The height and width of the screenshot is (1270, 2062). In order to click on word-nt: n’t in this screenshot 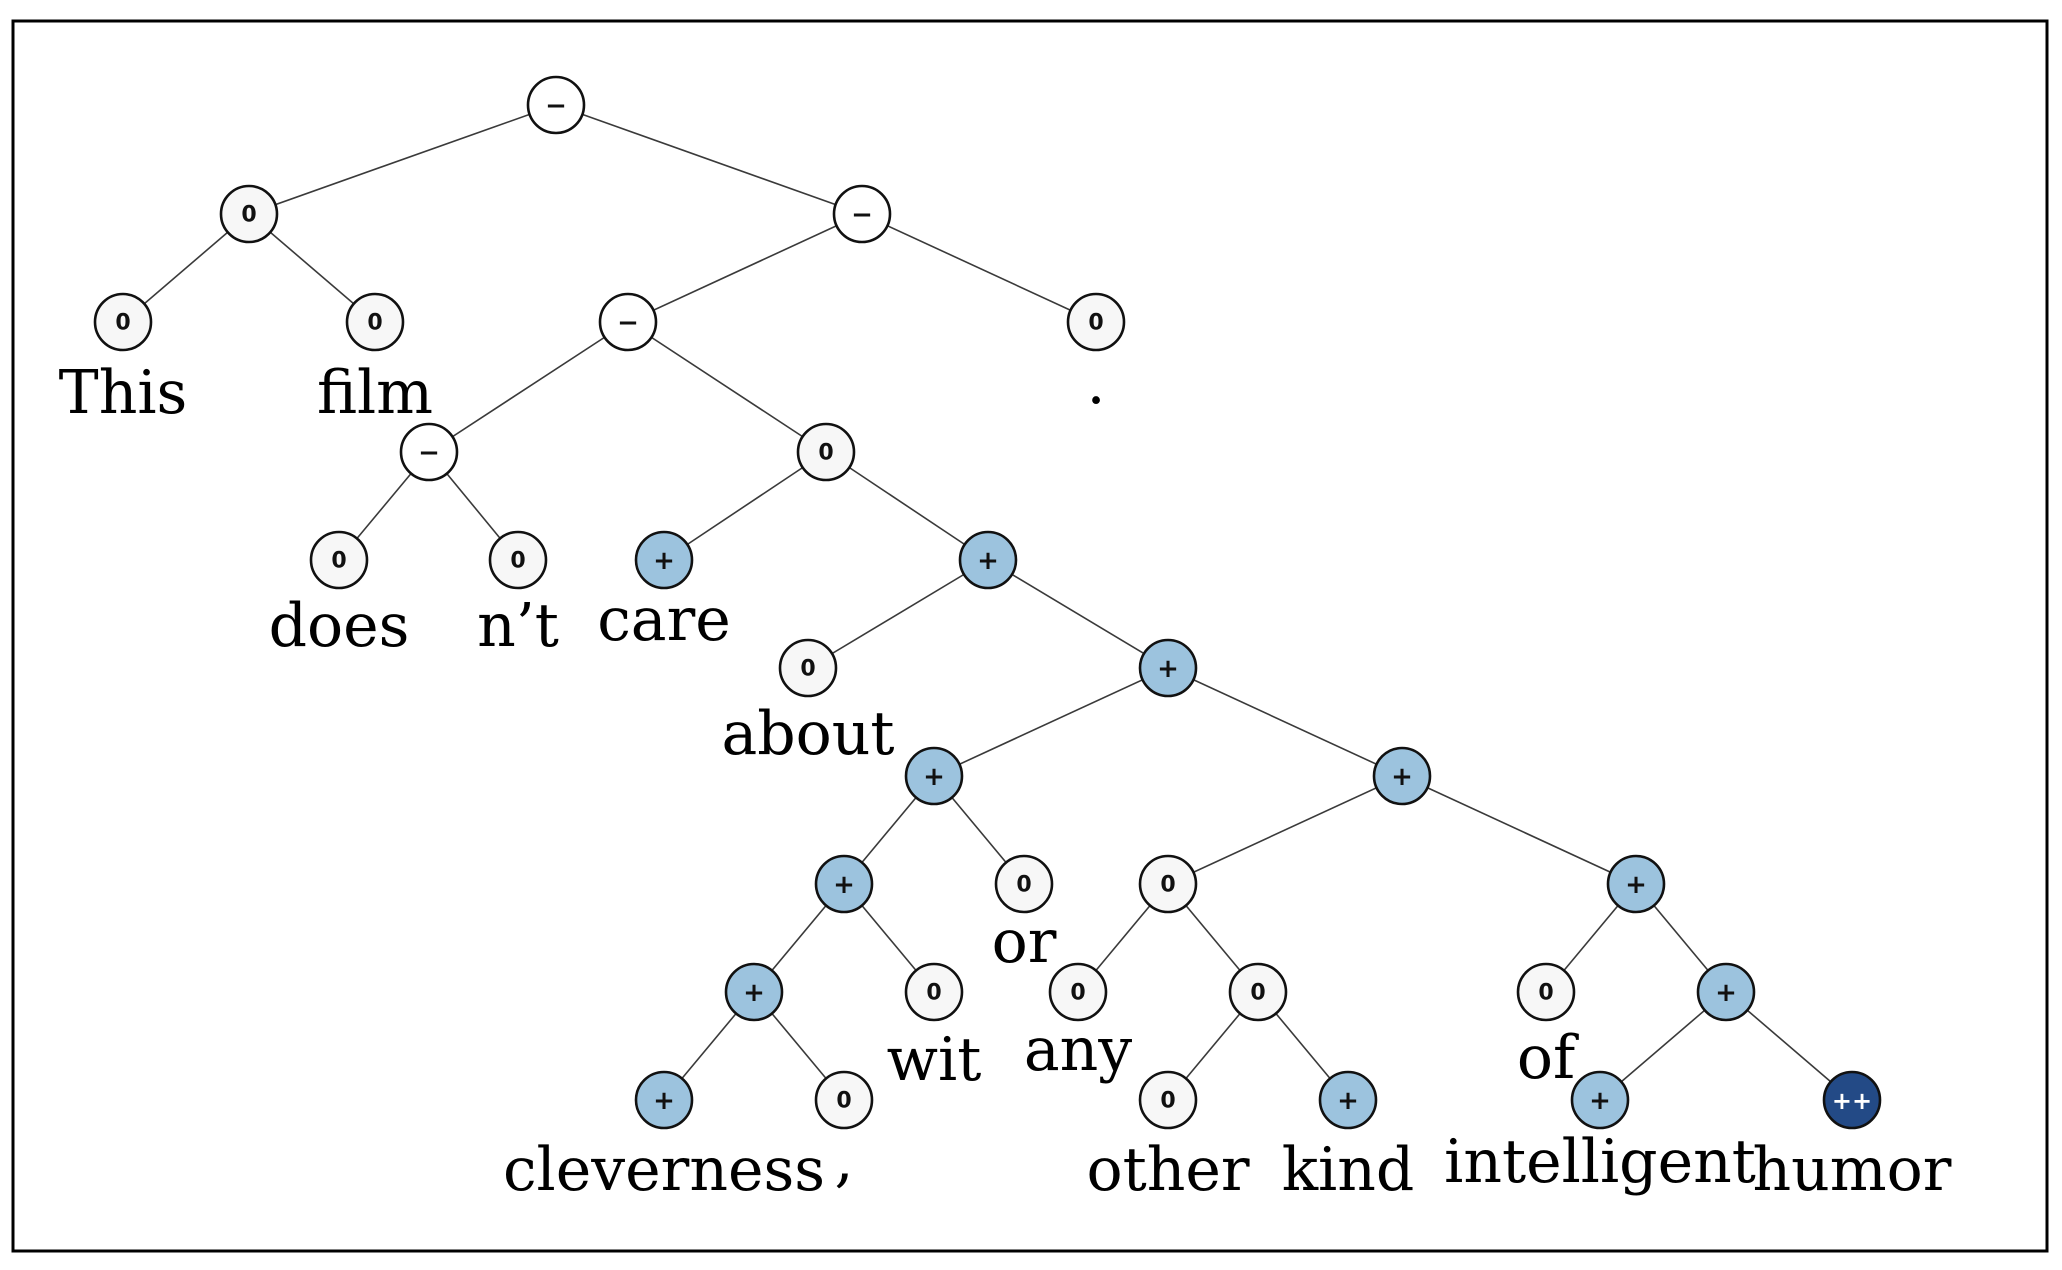, I will do `click(518, 626)`.